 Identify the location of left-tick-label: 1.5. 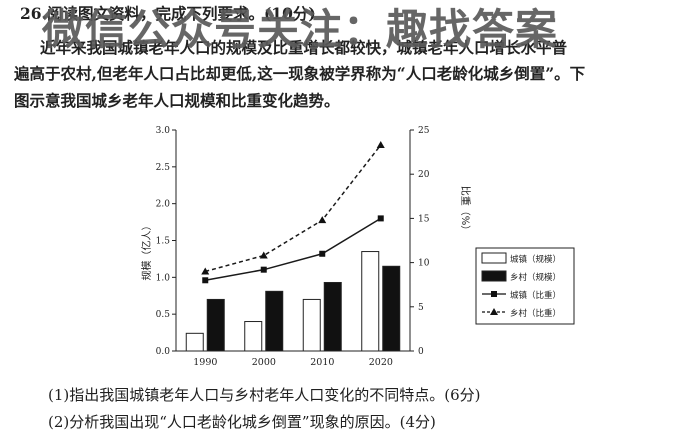
(163, 242).